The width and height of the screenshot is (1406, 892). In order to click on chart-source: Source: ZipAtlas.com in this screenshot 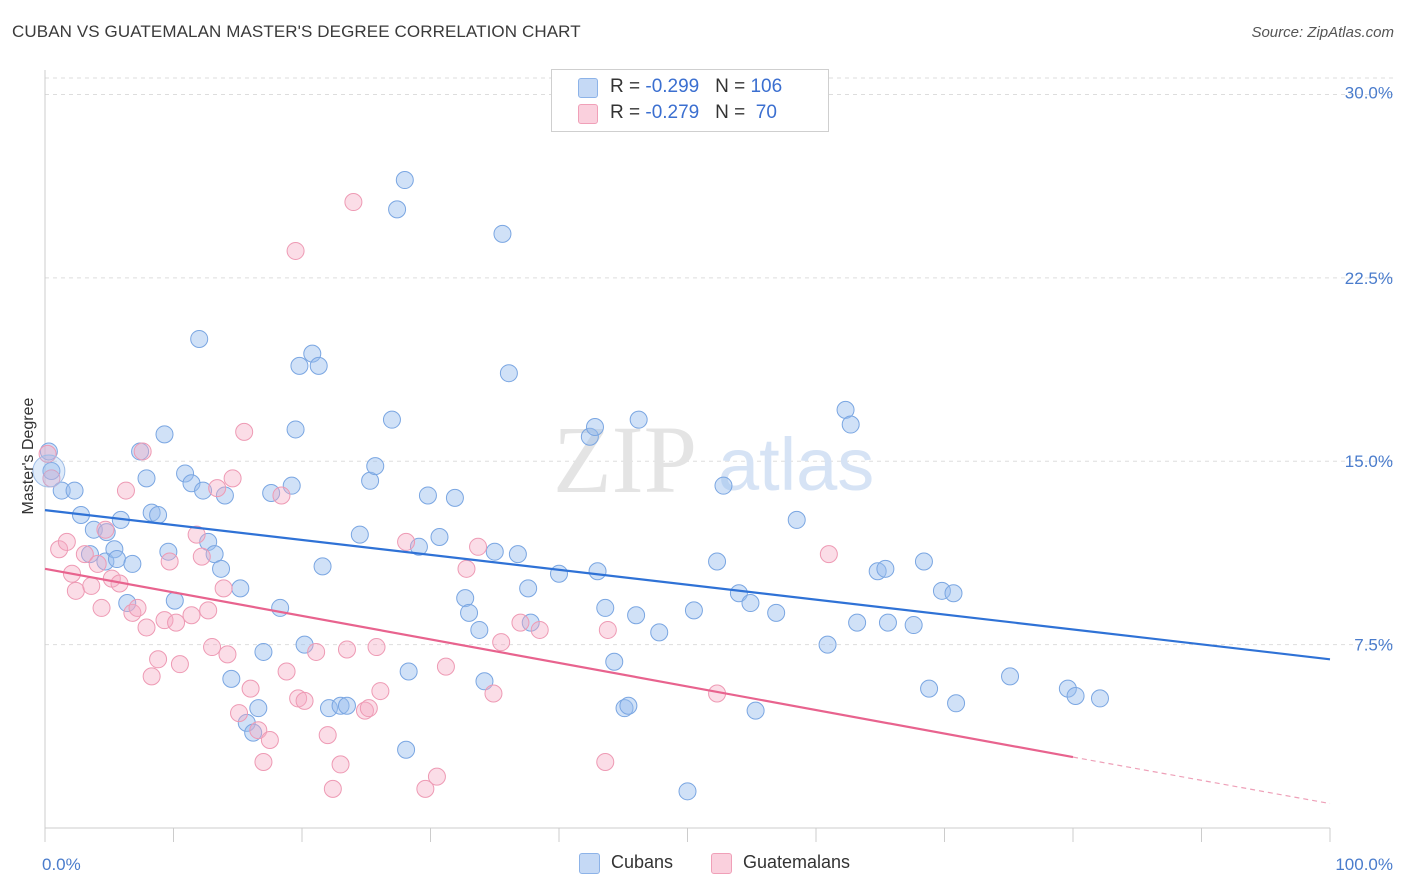, I will do `click(1322, 32)`.